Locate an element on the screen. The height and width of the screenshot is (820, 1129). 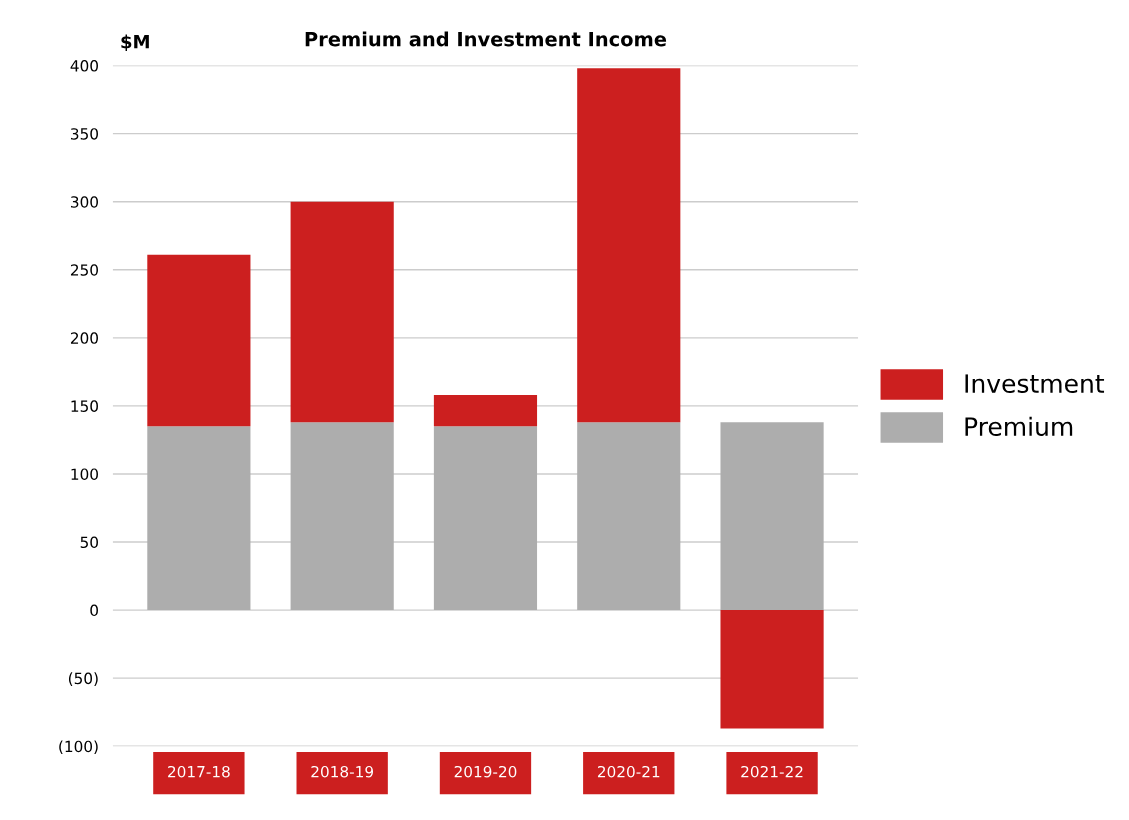
y-tick-label: 0 is located at coordinates (94, 610).